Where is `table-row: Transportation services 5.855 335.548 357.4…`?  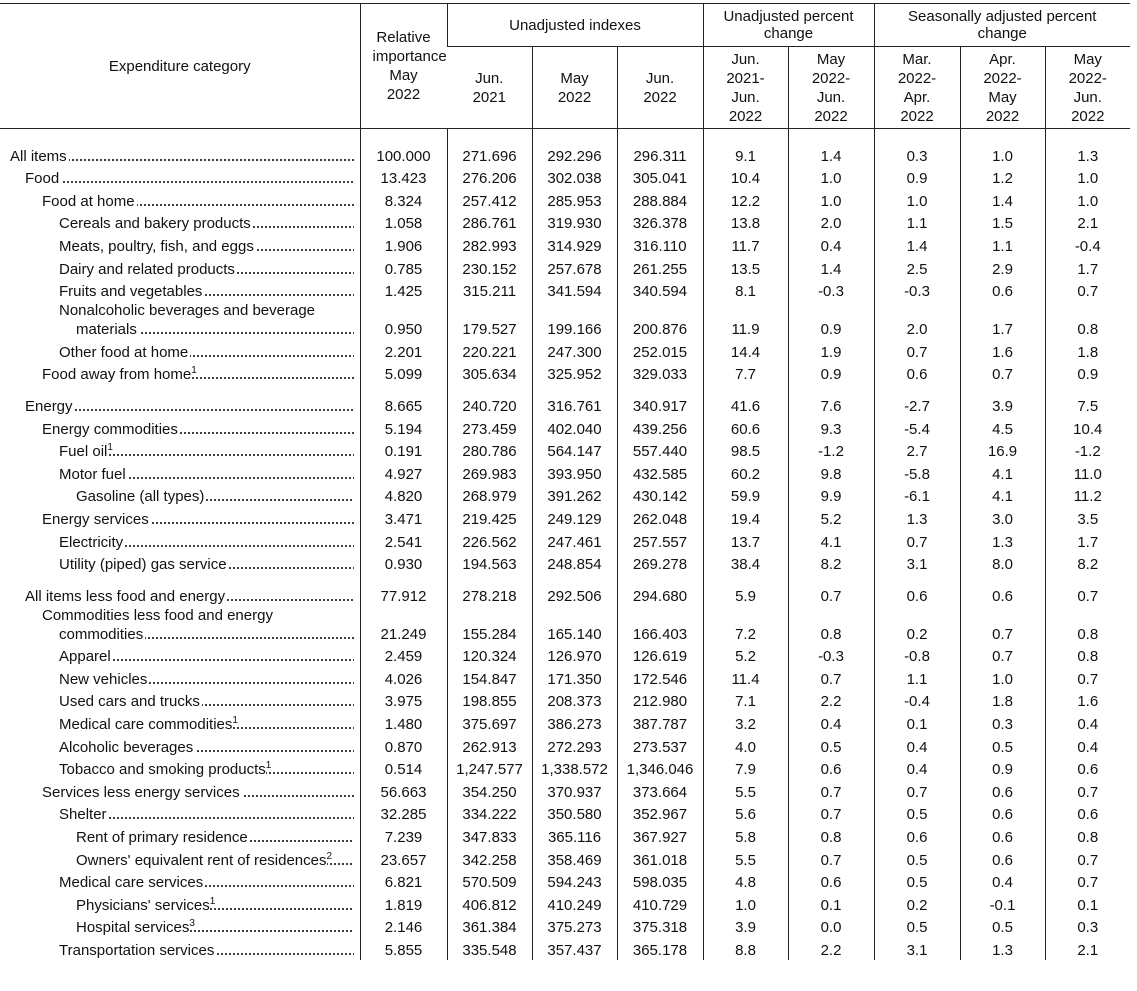 table-row: Transportation services 5.855 335.548 357.4… is located at coordinates (565, 948).